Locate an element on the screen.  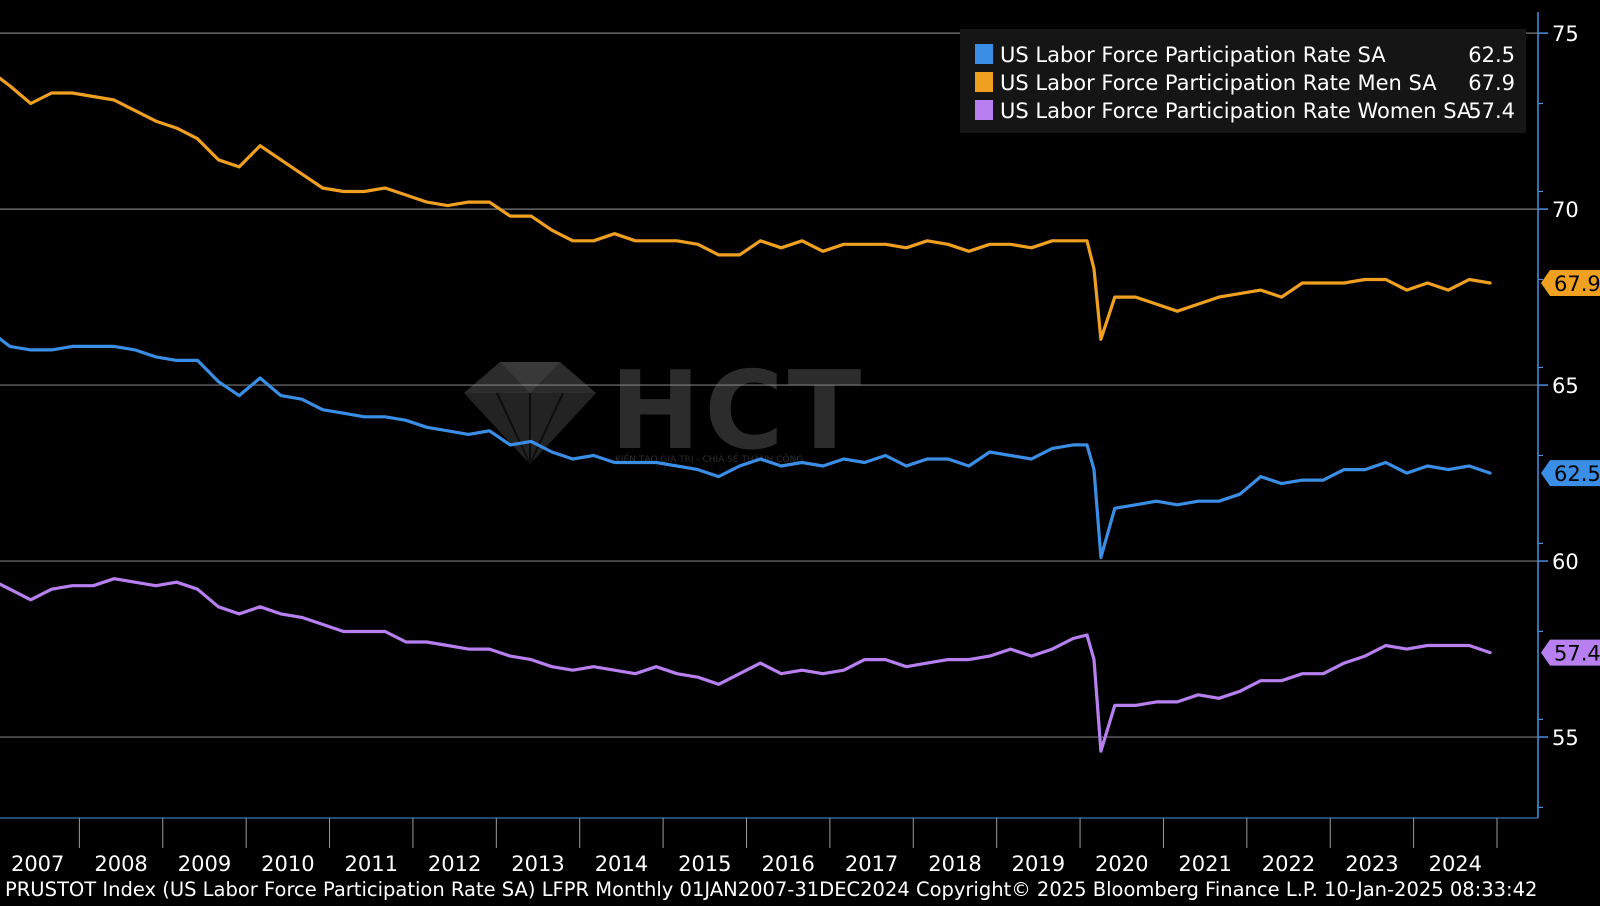
legend-value: 57.4 is located at coordinates (1491, 111).